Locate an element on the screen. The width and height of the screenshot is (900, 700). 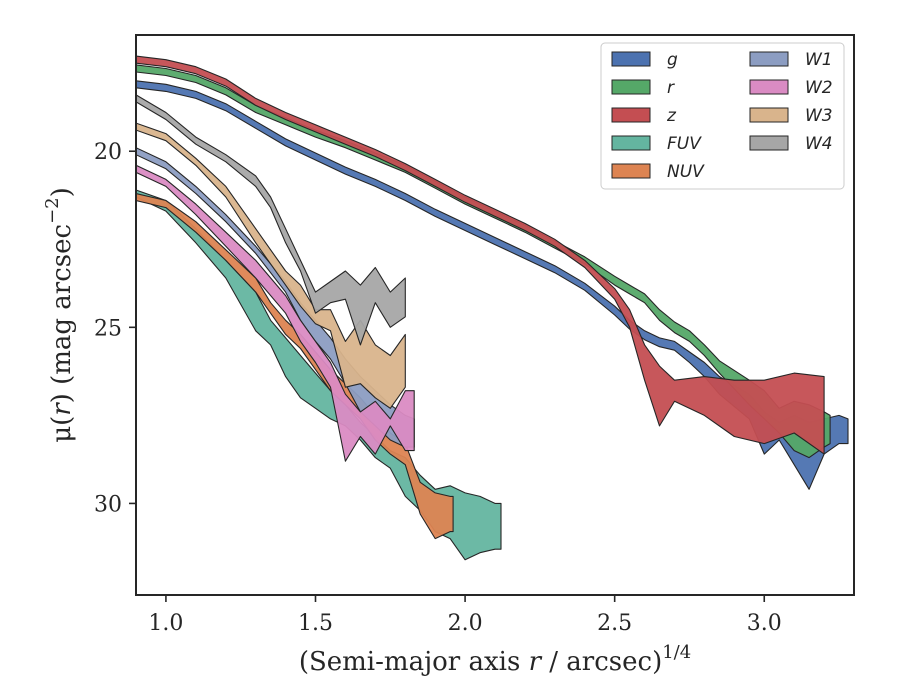
legend-swatch-fuv is located at coordinates (631, 143).